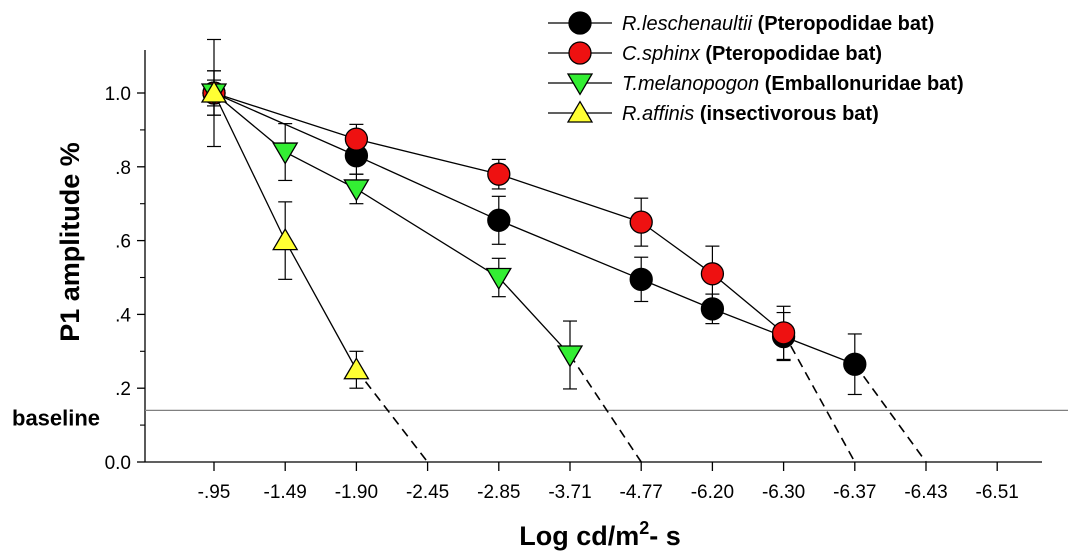 The width and height of the screenshot is (1073, 558). I want to click on x-tick-label: -1.49, so click(285, 492).